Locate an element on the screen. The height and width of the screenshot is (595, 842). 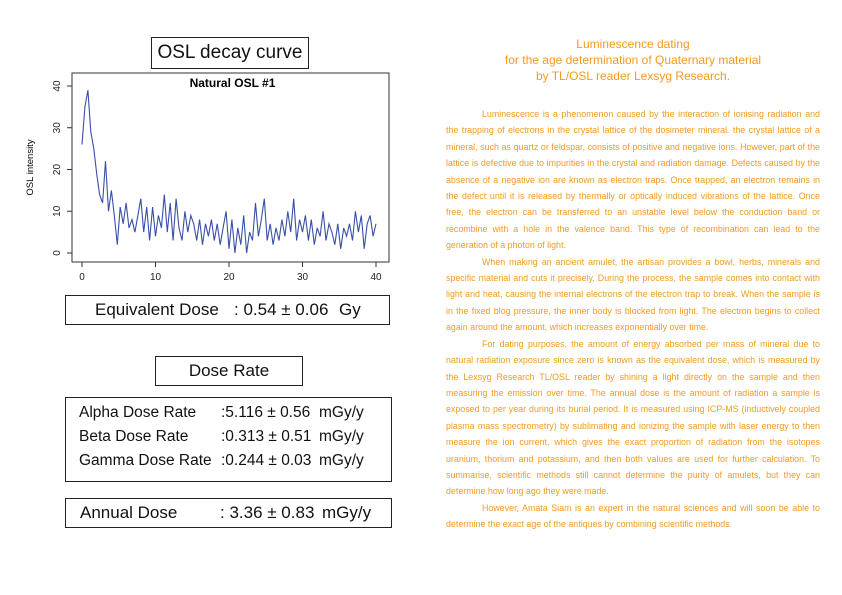
y-tick-label: 10 is located at coordinates (57, 211).